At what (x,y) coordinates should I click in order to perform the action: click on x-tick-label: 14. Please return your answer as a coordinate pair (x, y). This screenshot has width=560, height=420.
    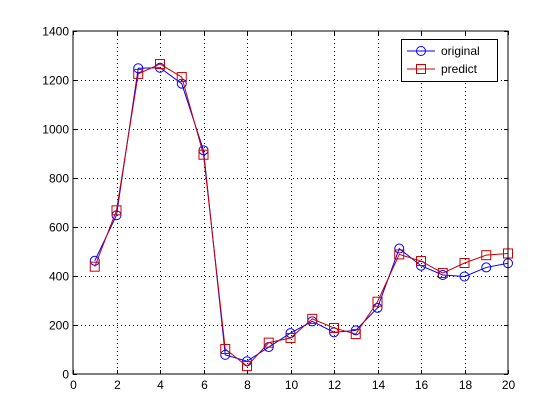
    Looking at the image, I should click on (379, 385).